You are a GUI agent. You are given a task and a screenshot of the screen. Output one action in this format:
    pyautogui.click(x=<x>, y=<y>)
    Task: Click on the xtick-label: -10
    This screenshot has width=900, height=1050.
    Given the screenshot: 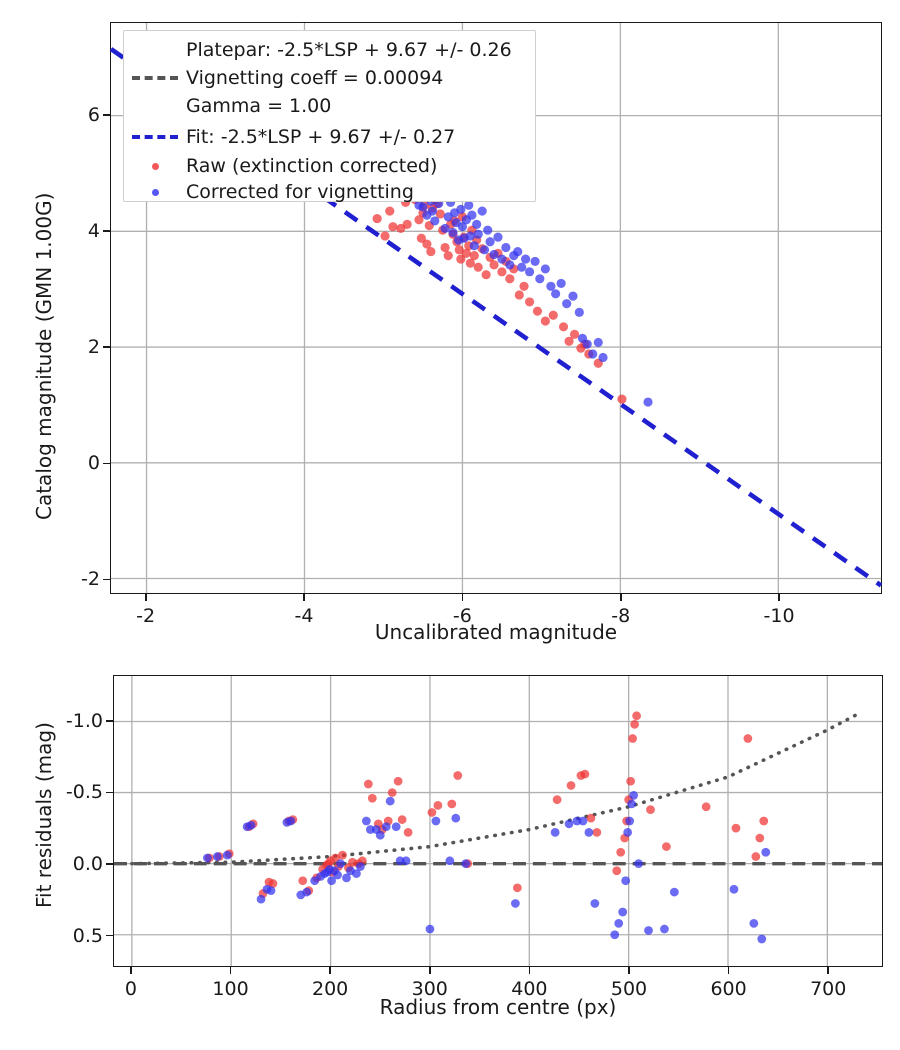 What is the action you would take?
    pyautogui.click(x=779, y=616)
    